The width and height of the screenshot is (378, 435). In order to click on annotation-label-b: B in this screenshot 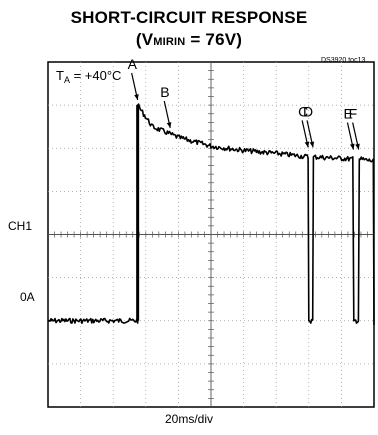, I will do `click(164, 92)`.